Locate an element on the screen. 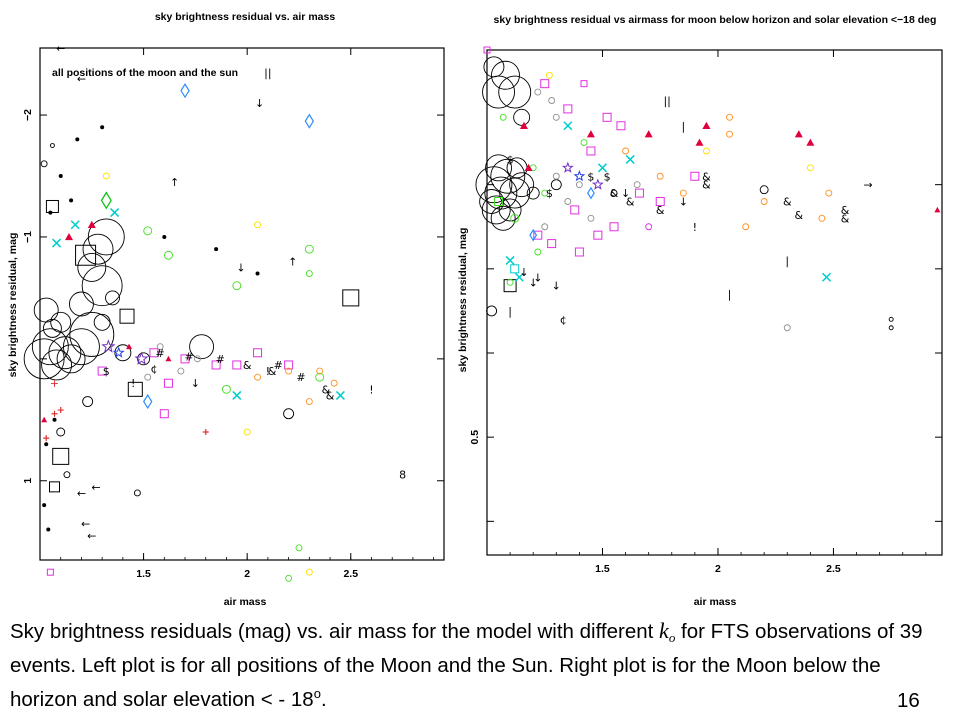  data-point-glyph: ↑ is located at coordinates (174, 182).